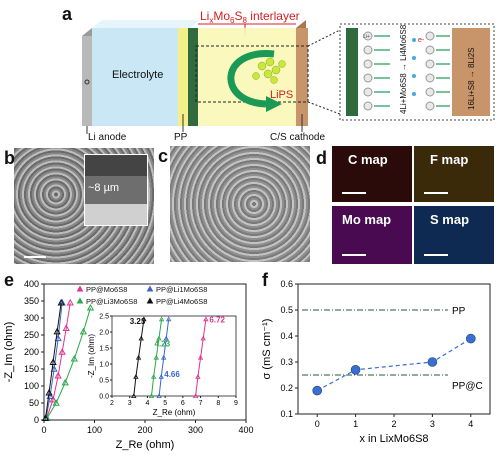 This screenshot has height=455, width=500. Describe the element at coordinates (250, 17) in the screenshot. I see `interlayer-title: LixMo6S8 interlayer` at that location.